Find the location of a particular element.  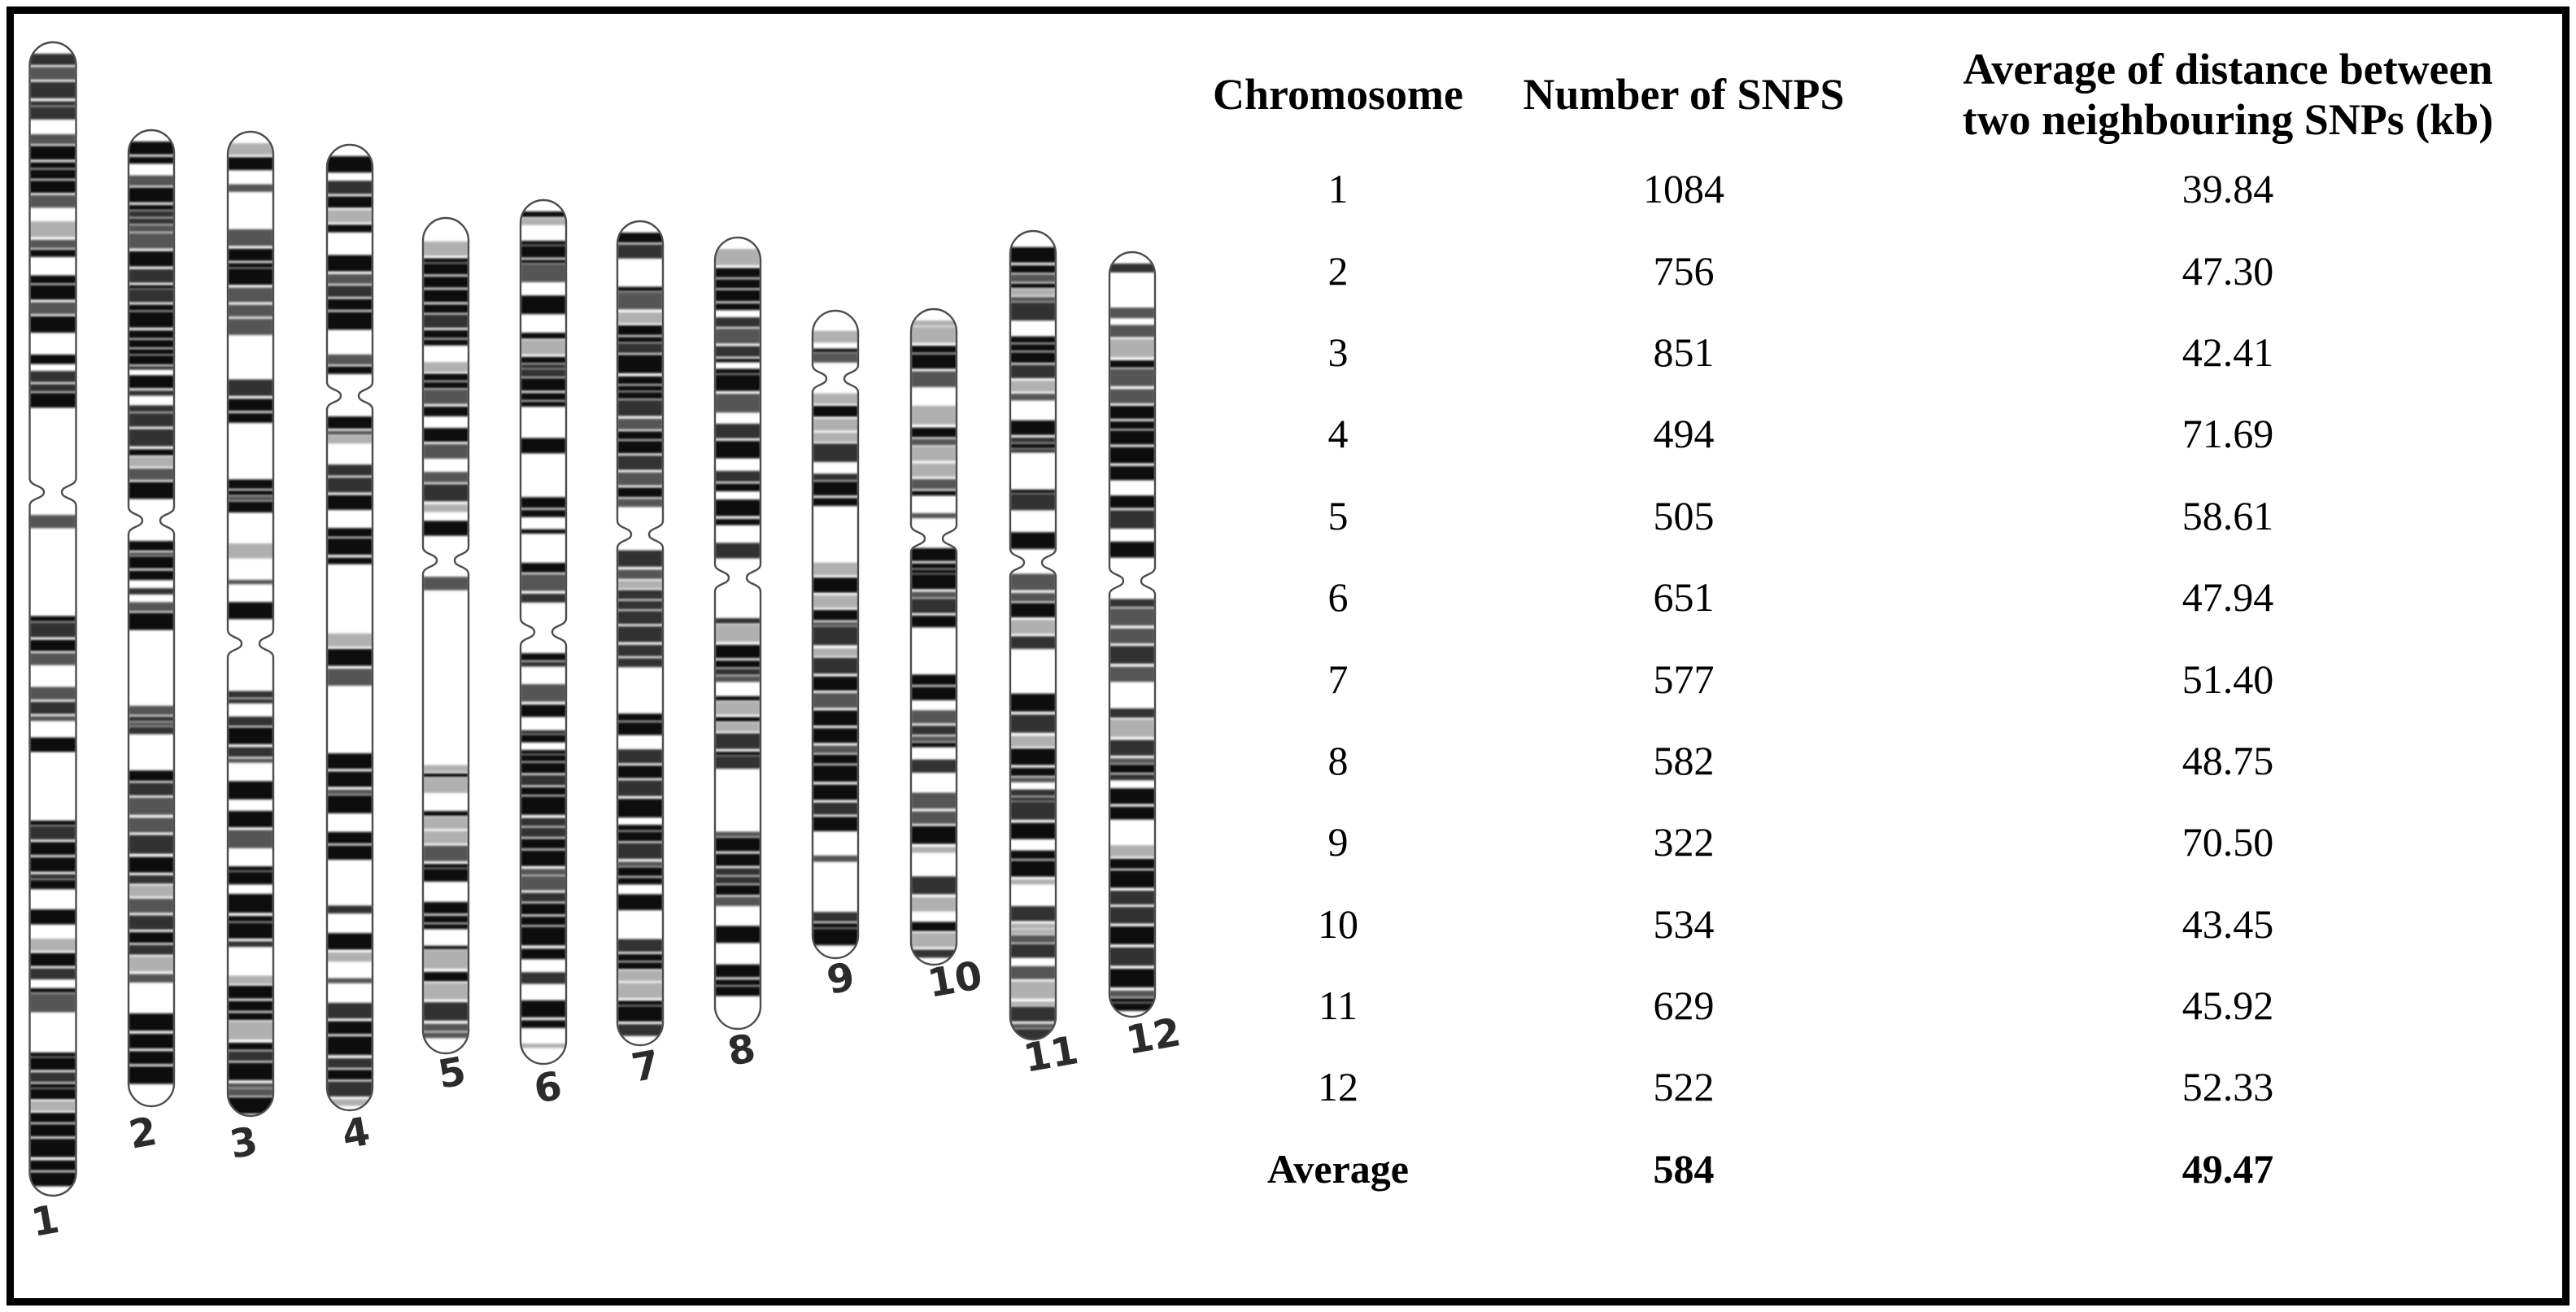

table-row-chromosome-12: 12 522 52.33 is located at coordinates (1882, 1086).